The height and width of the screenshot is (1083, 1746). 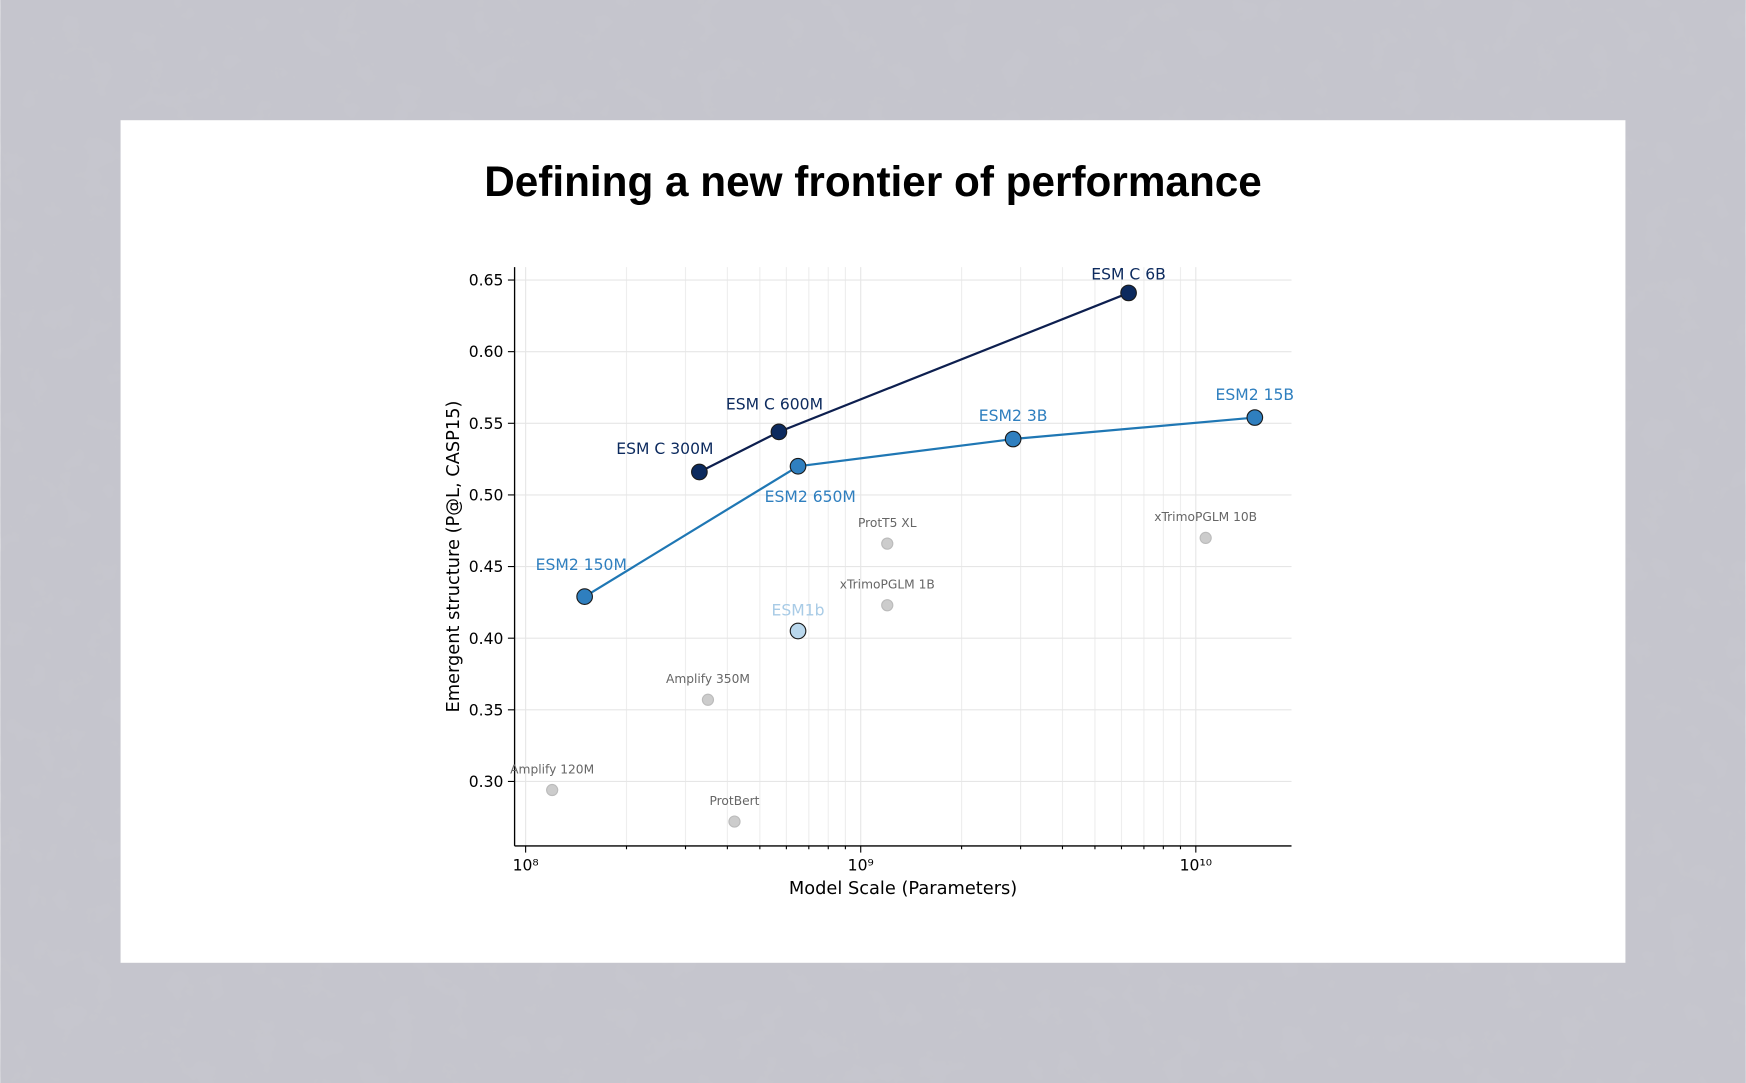 What do you see at coordinates (486, 567) in the screenshot?
I see `y-tick-label: 0.45` at bounding box center [486, 567].